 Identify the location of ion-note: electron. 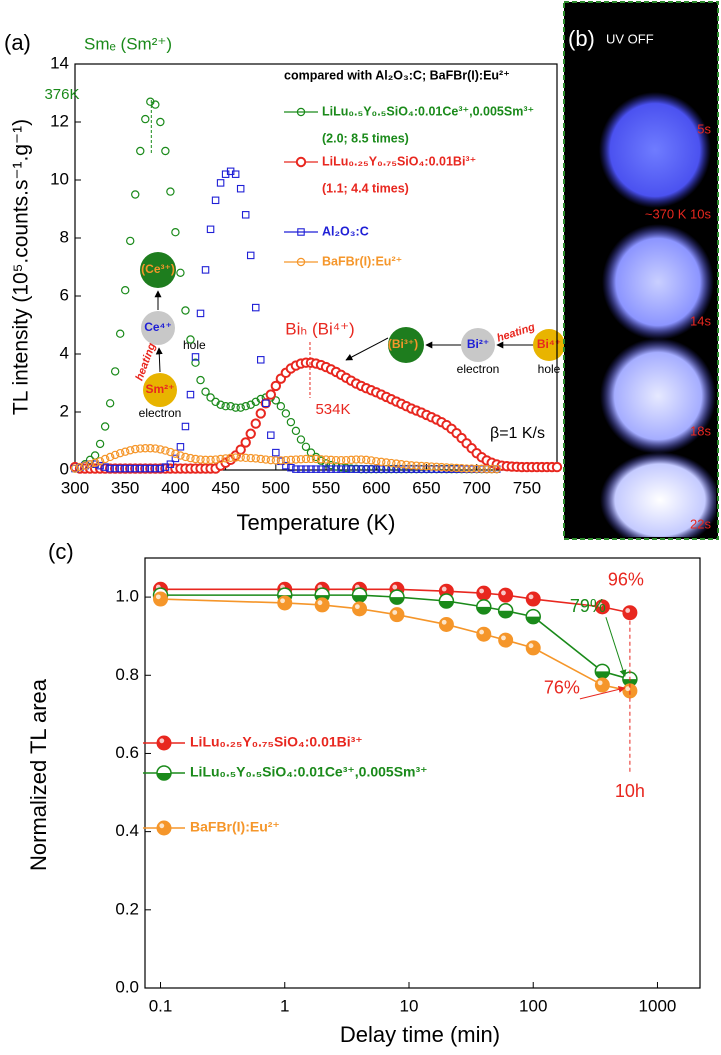
(160, 413).